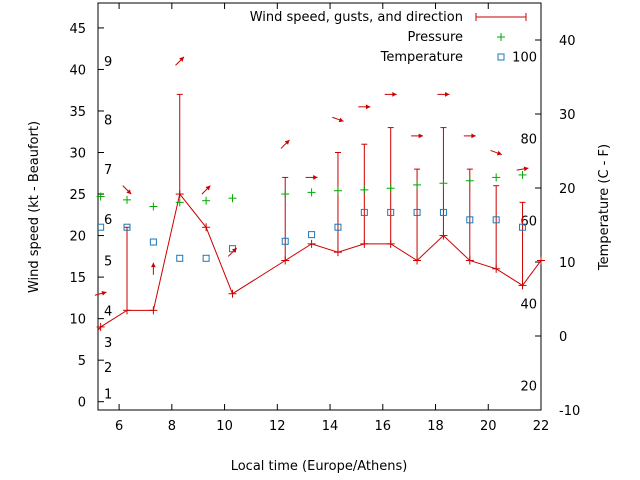 The width and height of the screenshot is (640, 480). Describe the element at coordinates (567, 115) in the screenshot. I see `y-right-tick-label: 30` at that location.